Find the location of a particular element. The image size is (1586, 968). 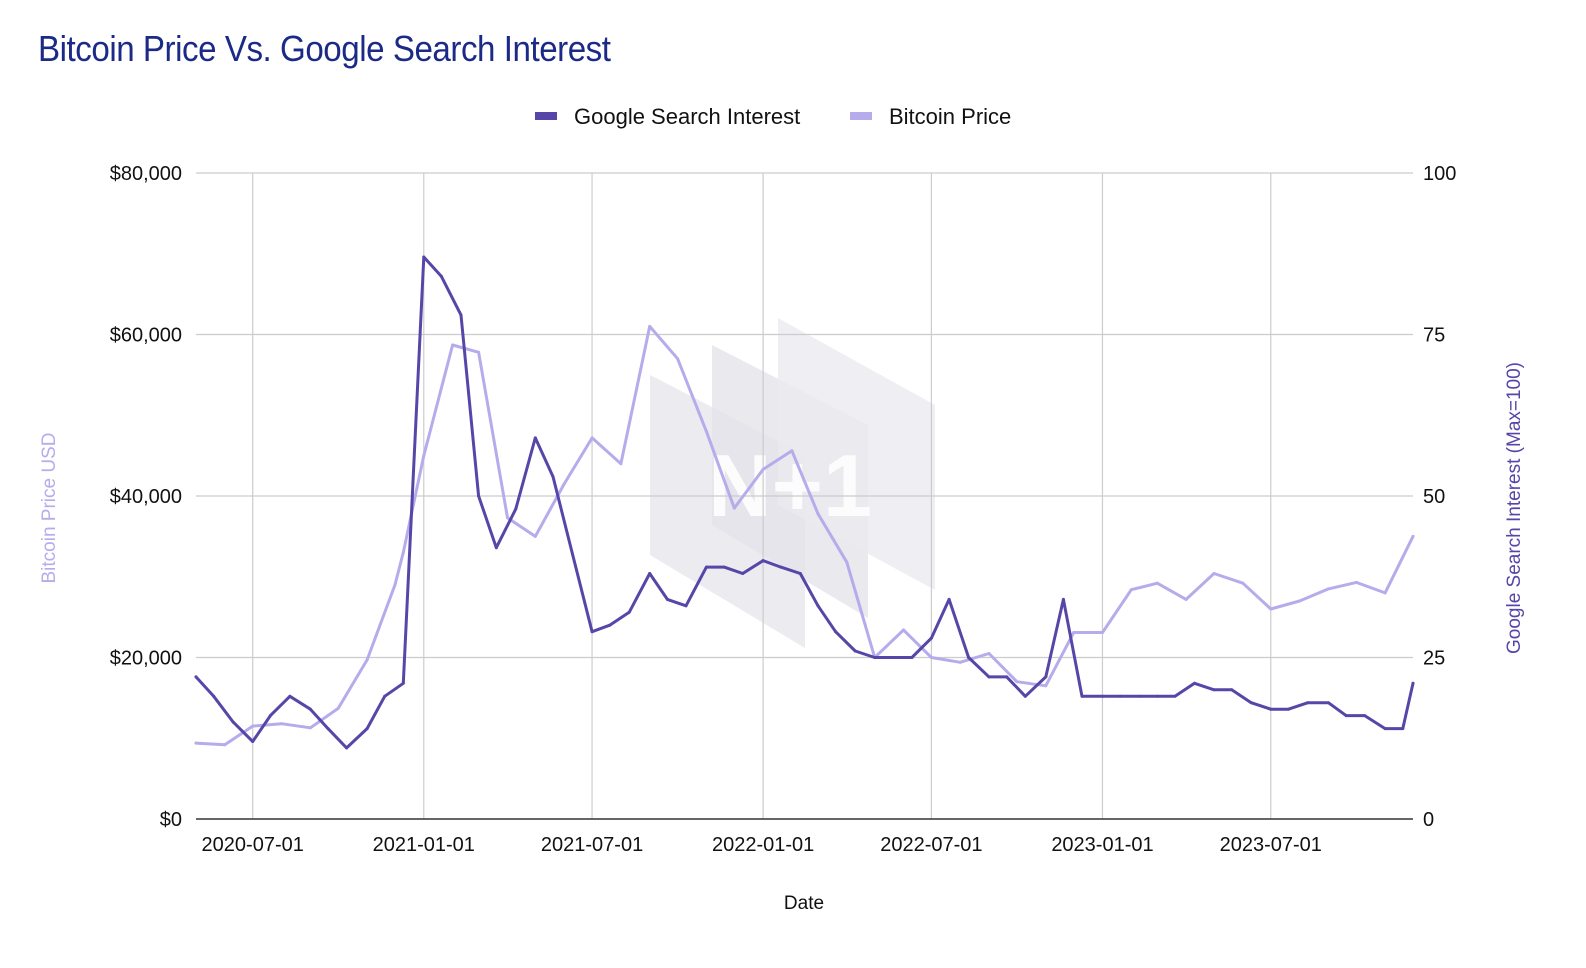

y-right-tick-label: 0 is located at coordinates (1428, 820).